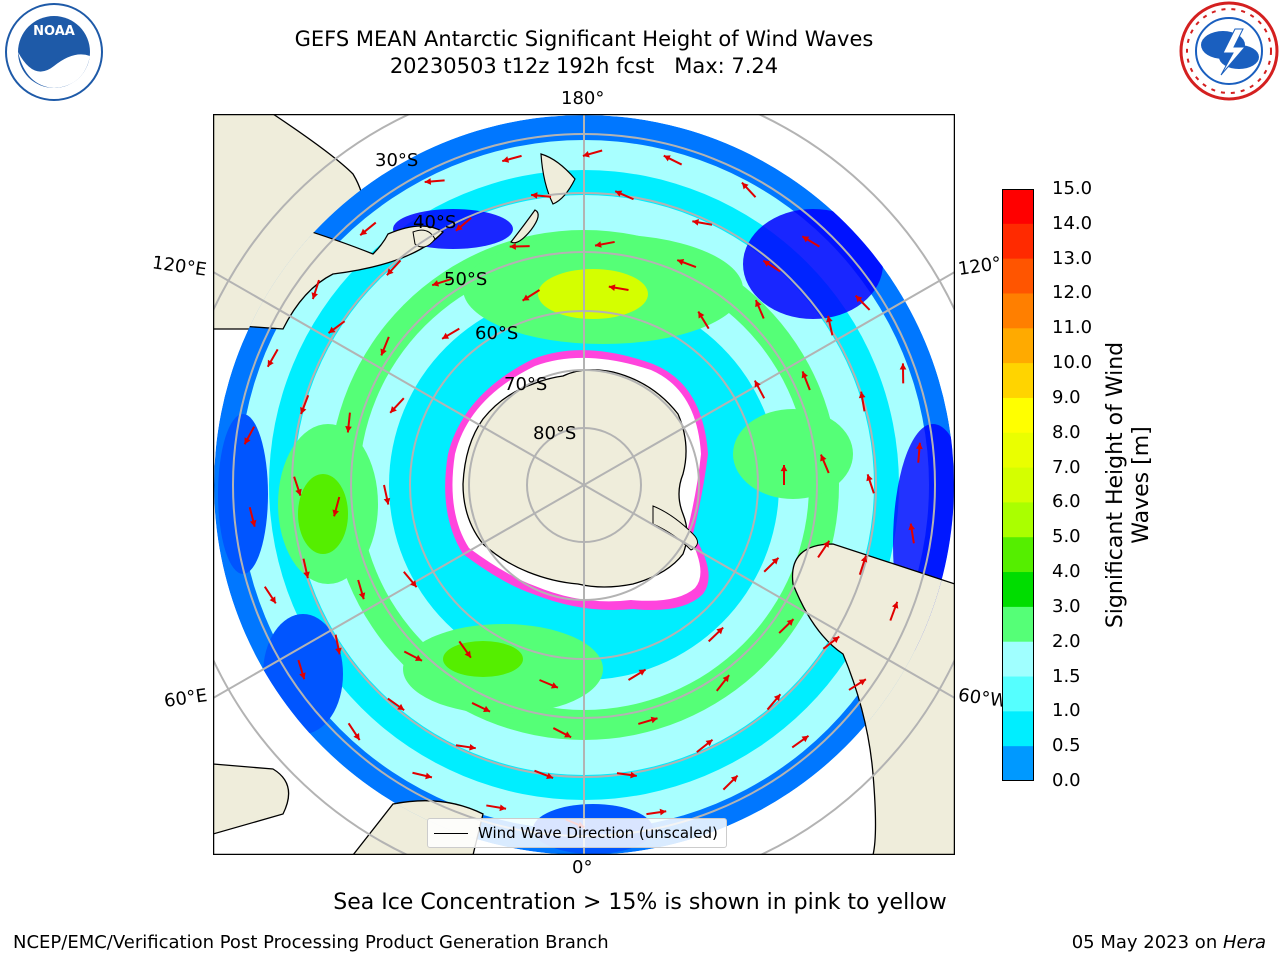 The image size is (1280, 960). I want to click on lon-label-120e: 120°E, so click(179, 266).